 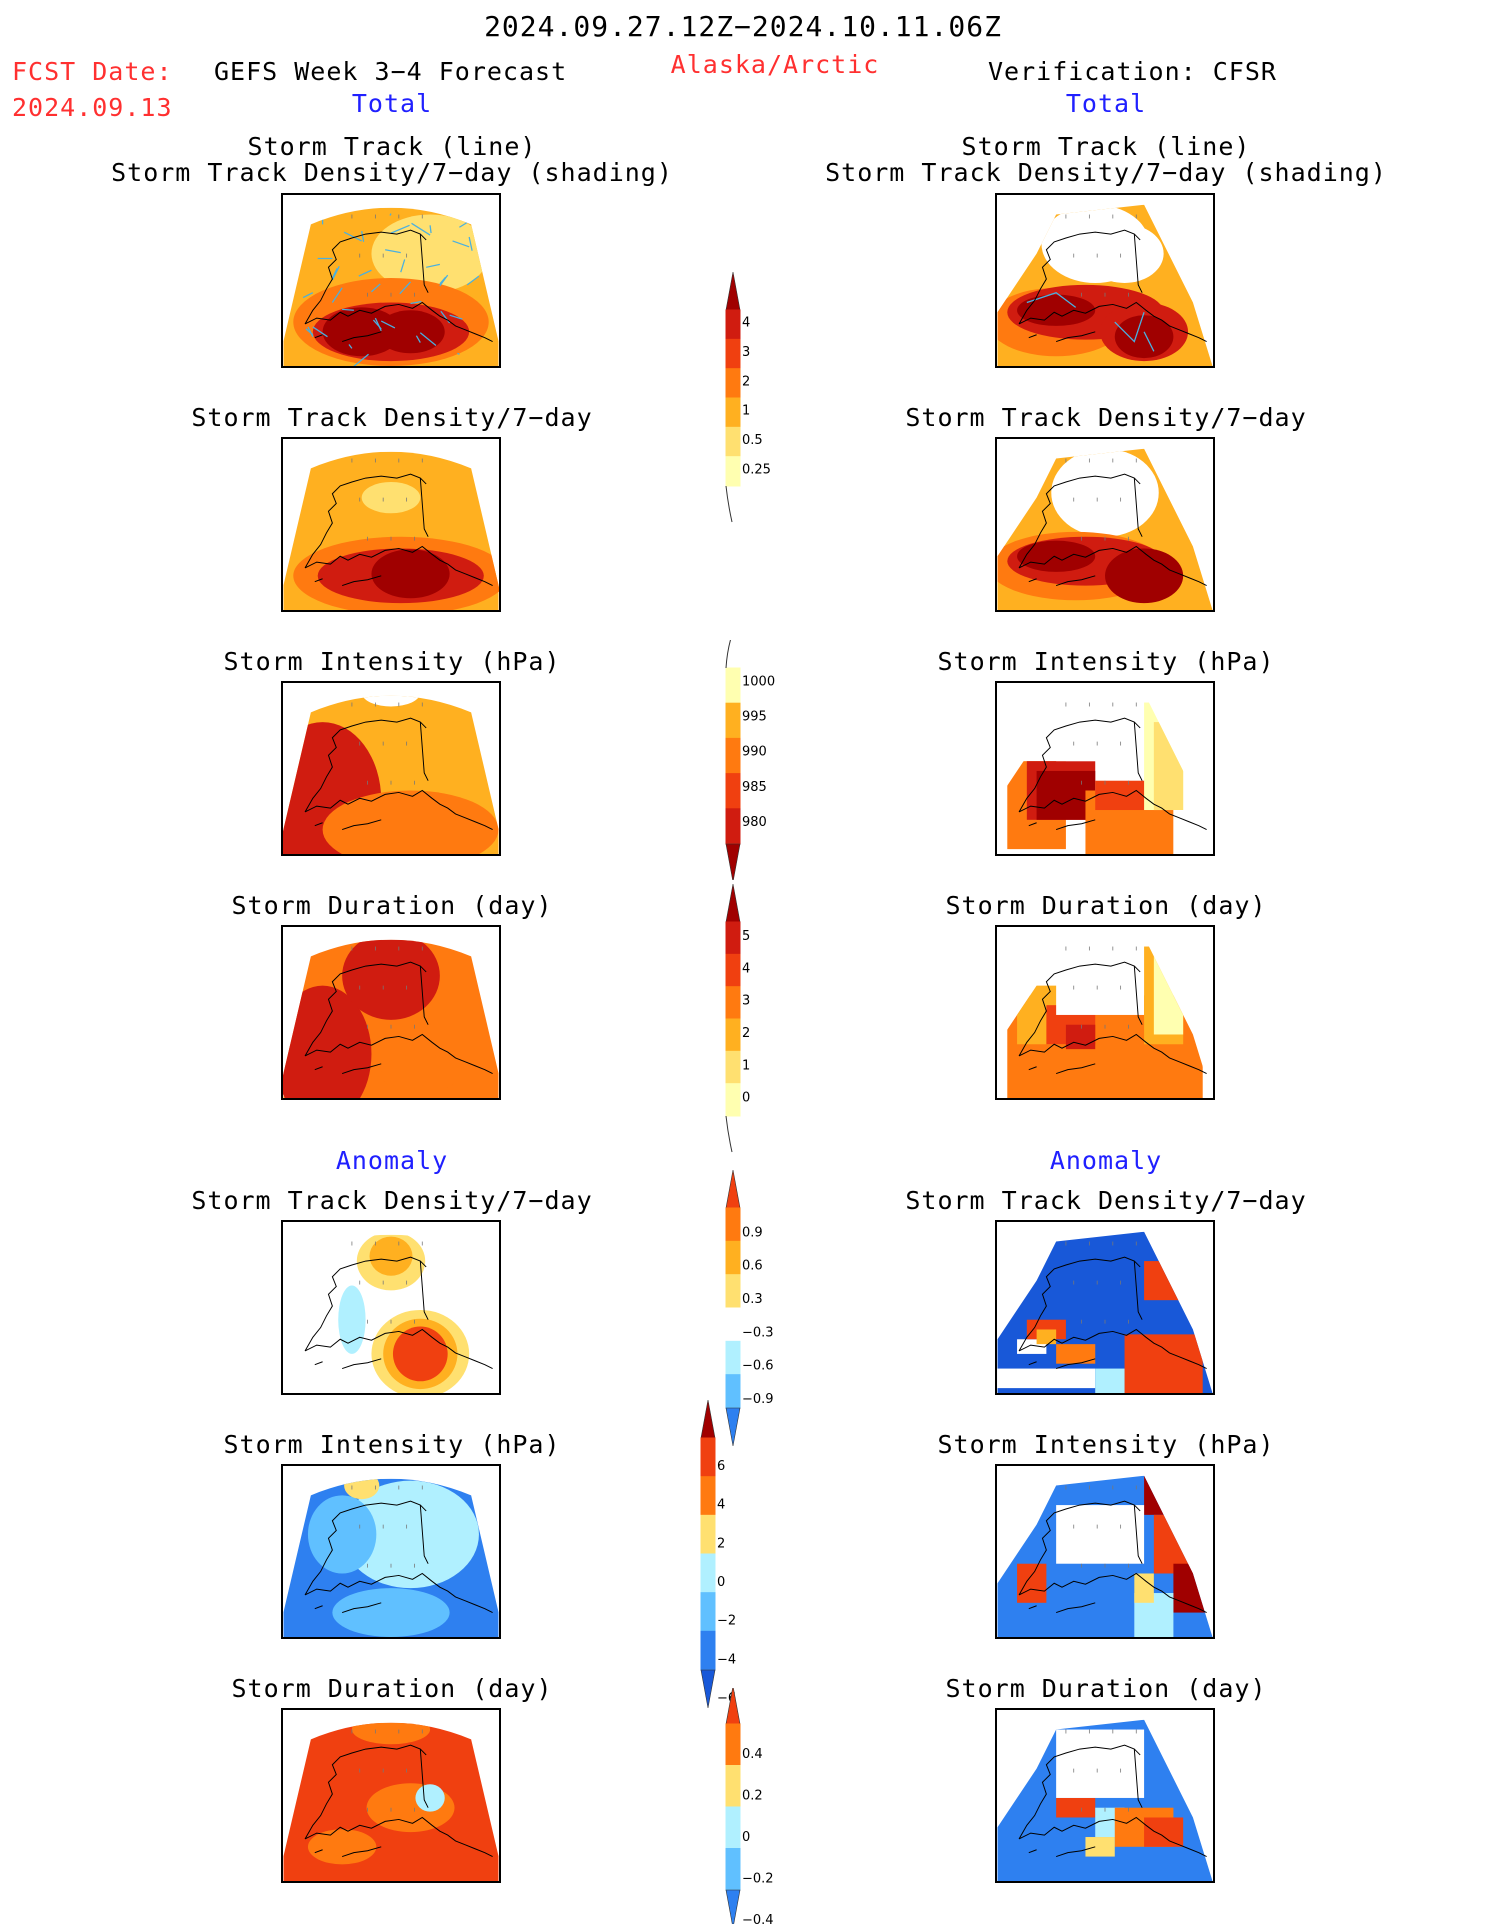 I want to click on colorbar-tick-label: 990, so click(x=754, y=752).